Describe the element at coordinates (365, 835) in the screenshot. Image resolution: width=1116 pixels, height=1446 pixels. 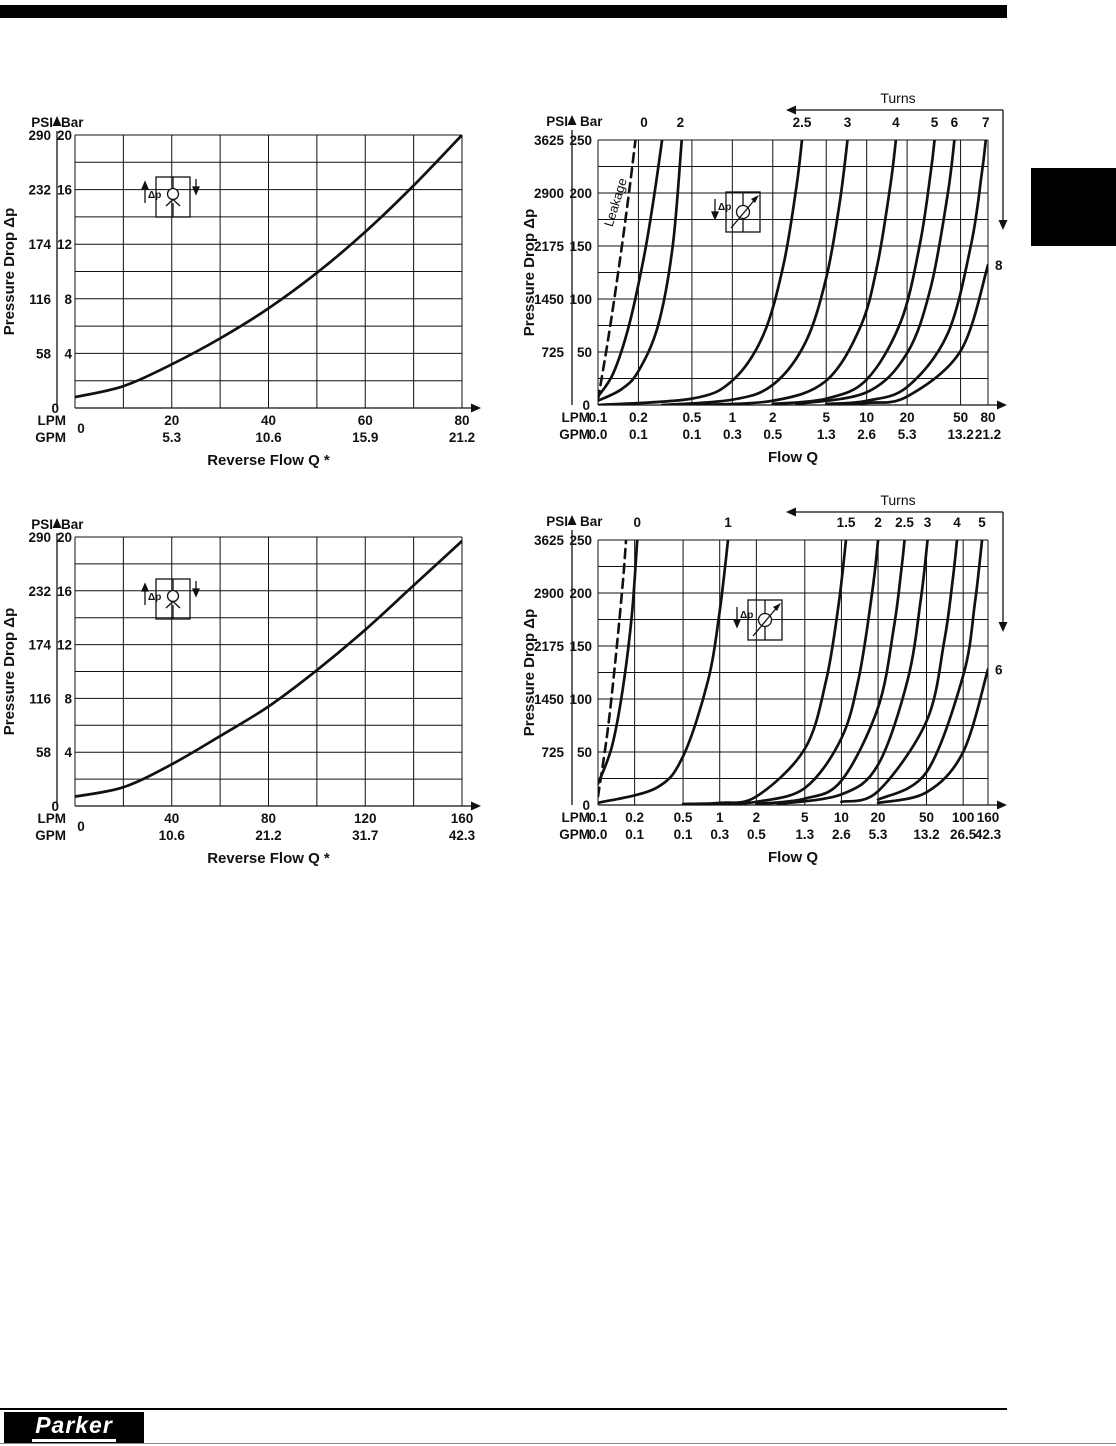
I see `gpm-tick-label: 31.7` at that location.